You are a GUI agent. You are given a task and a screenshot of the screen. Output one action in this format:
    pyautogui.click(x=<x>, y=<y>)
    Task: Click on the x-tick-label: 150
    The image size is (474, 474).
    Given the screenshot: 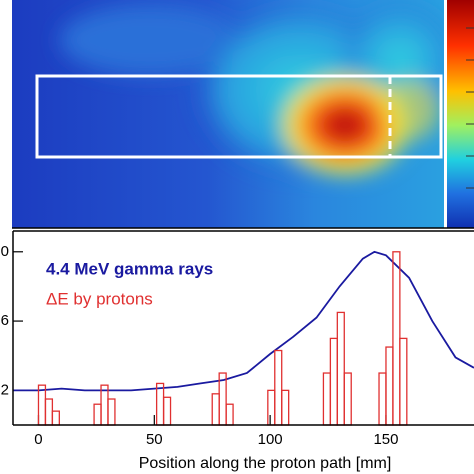 What is the action you would take?
    pyautogui.click(x=385, y=439)
    